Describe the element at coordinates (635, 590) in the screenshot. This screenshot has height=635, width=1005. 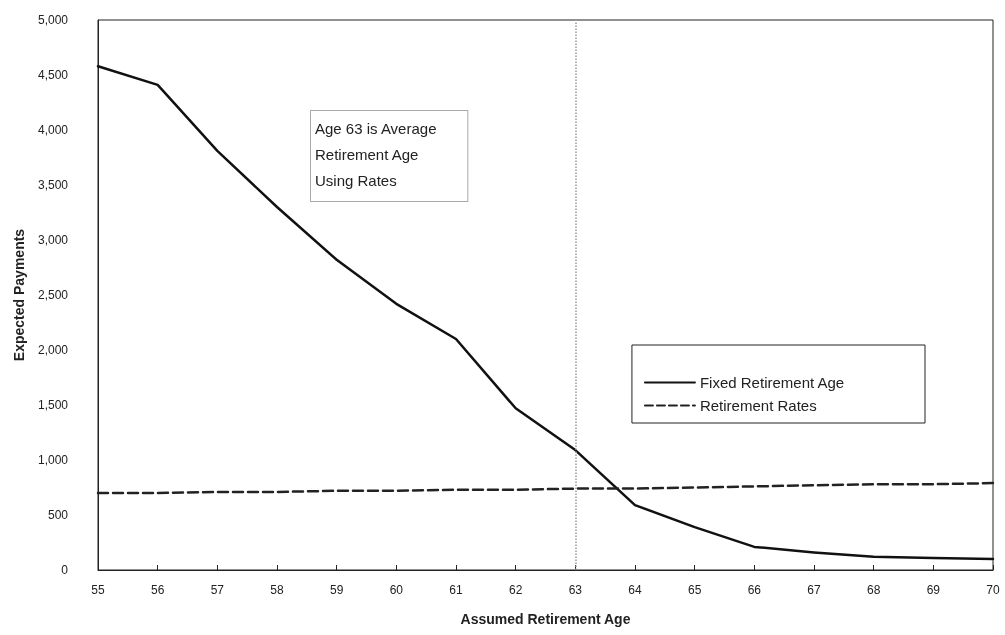
I see `x-tick-label: 64` at that location.